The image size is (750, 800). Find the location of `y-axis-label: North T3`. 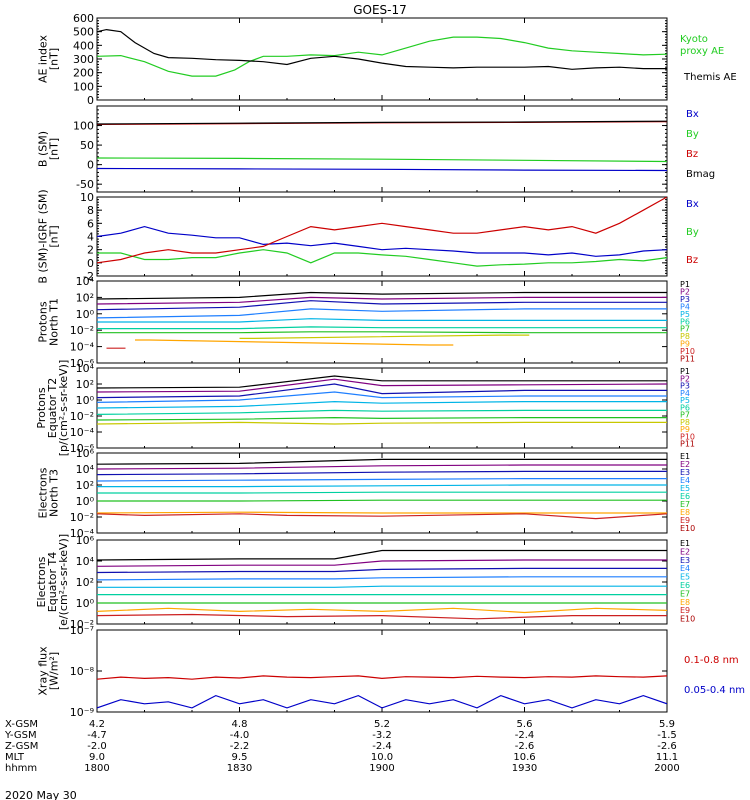

y-axis-label: North T3 is located at coordinates (54, 493).